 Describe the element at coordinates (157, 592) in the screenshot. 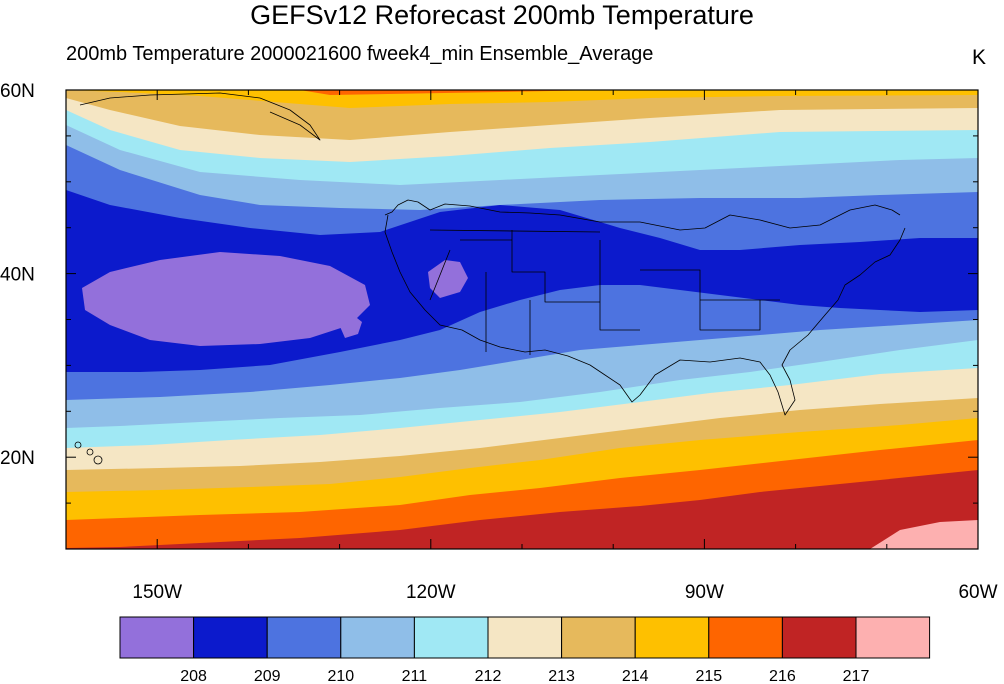

I see `lon-tick-label: 150W` at that location.